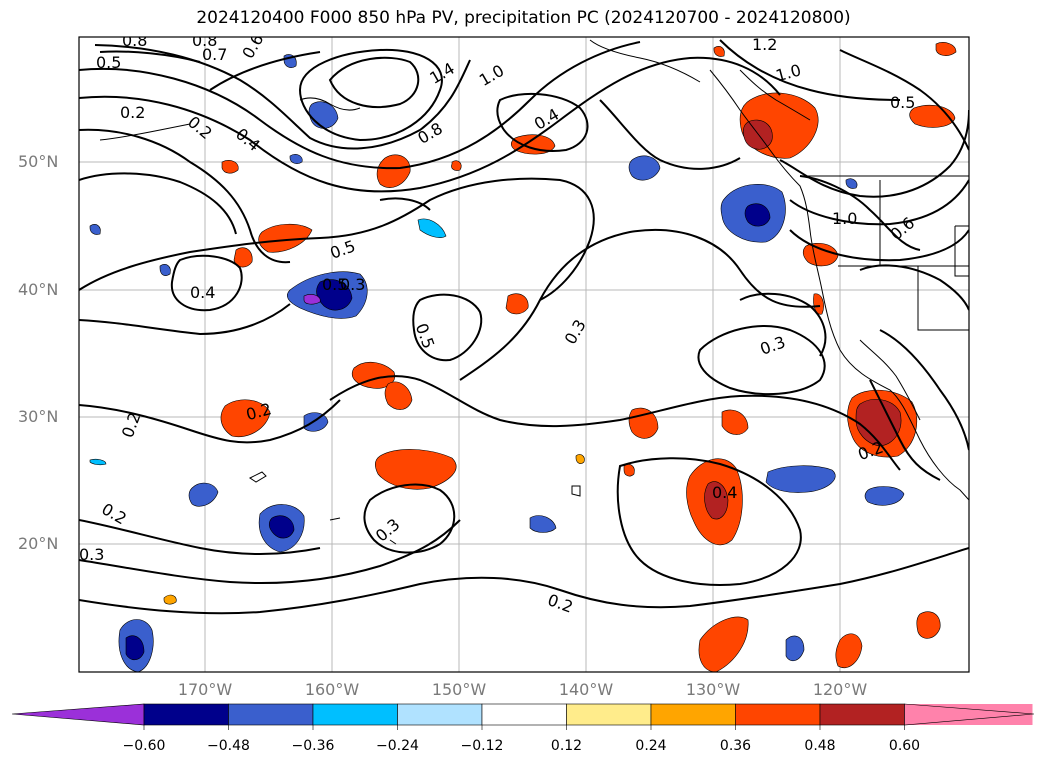  Describe the element at coordinates (651, 746) in the screenshot. I see `colorbar-tick-label: 0.24` at that location.